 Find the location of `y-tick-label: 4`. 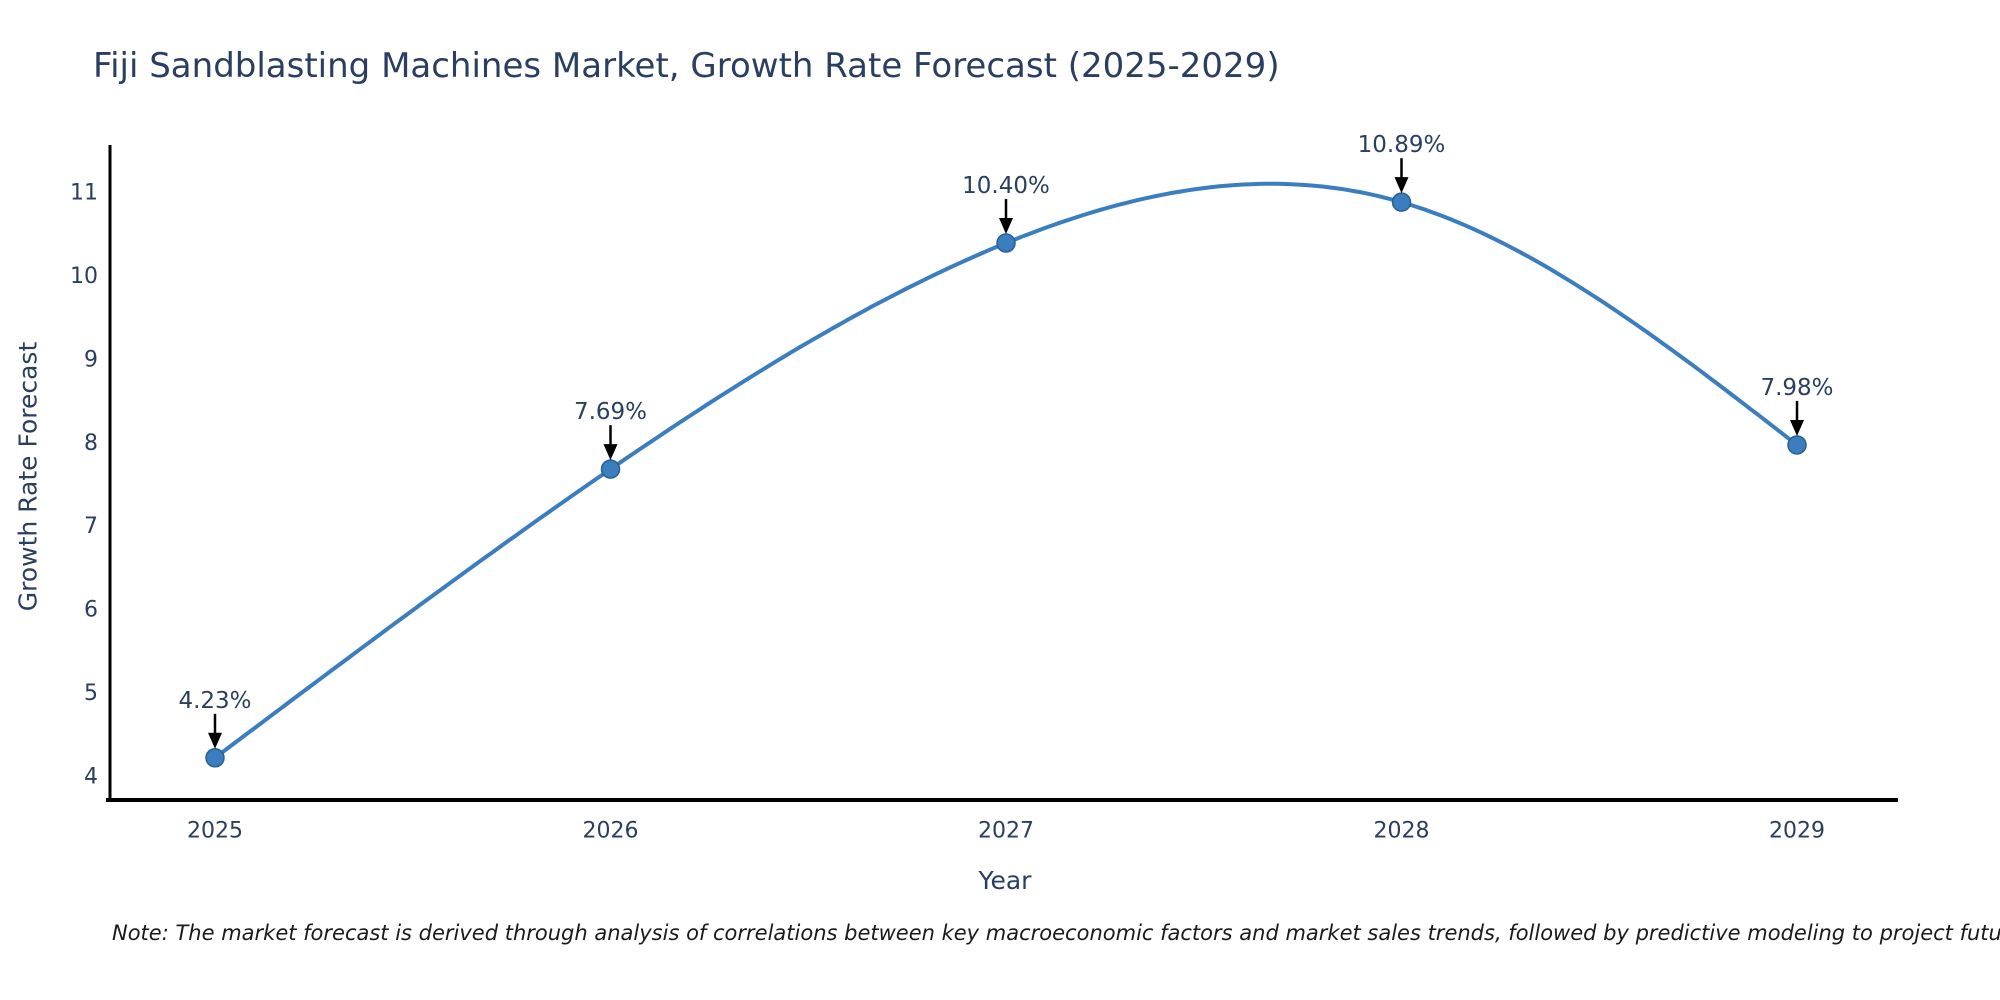

y-tick-label: 4 is located at coordinates (91, 777).